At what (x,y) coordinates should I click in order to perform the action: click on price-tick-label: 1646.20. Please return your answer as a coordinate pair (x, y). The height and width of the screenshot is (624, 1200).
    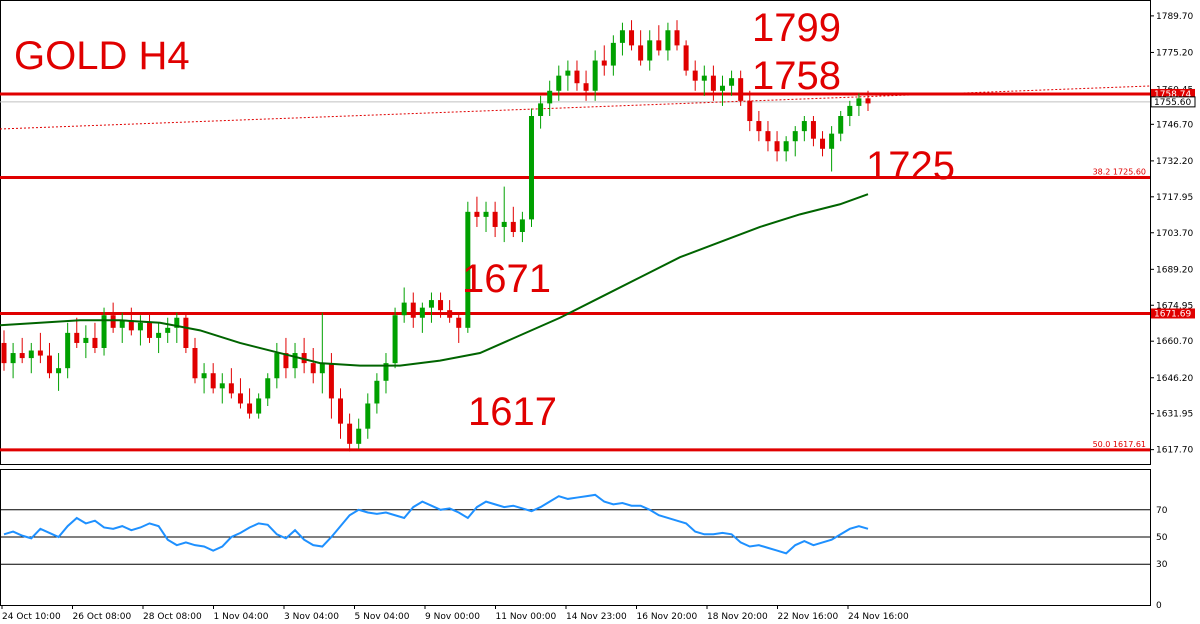
    Looking at the image, I should click on (1174, 379).